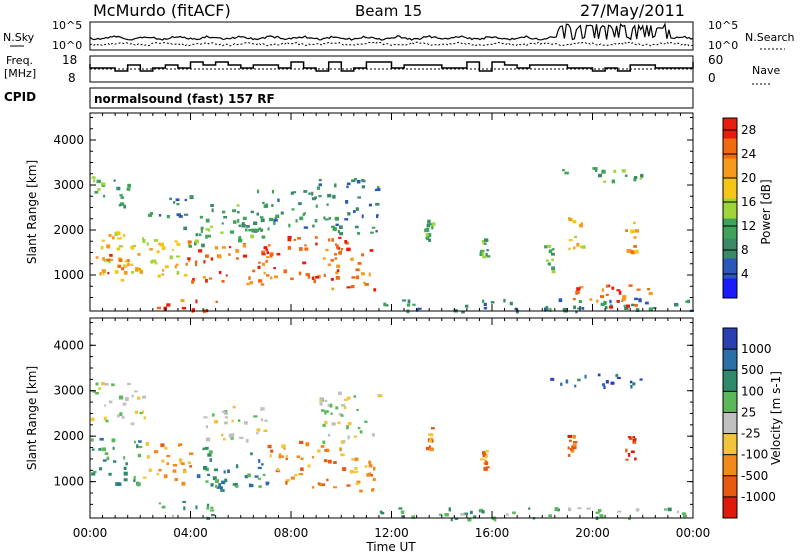 The height and width of the screenshot is (558, 800). I want to click on colorbar-tick-label: 25, so click(748, 412).